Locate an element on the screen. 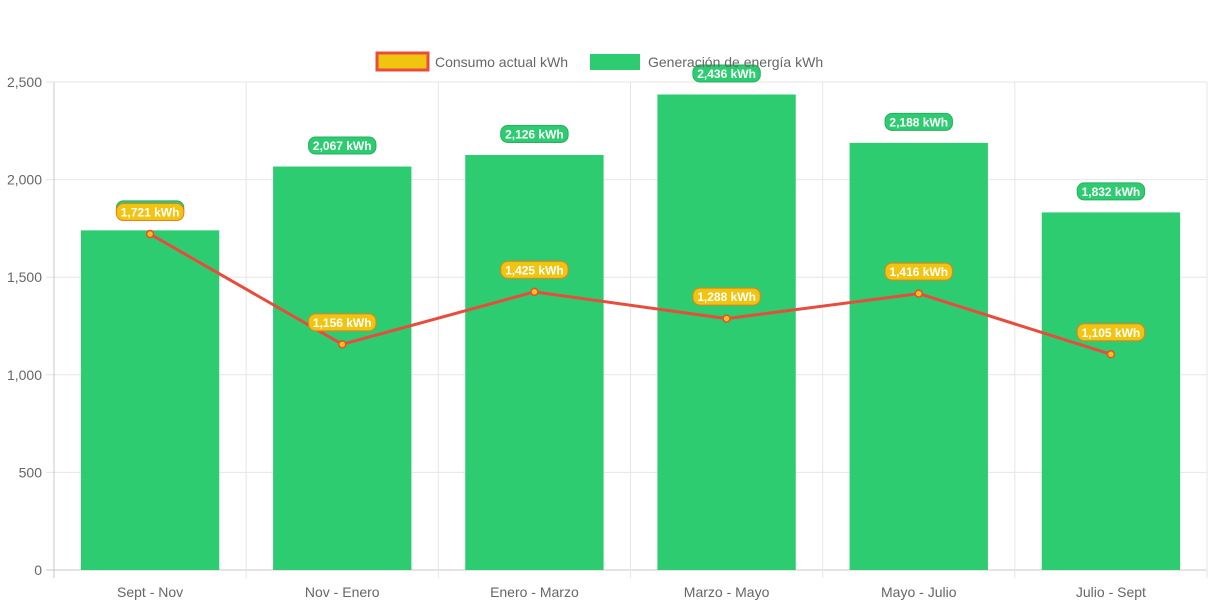 The width and height of the screenshot is (1213, 606). x-tick-label: Mayo - Julio is located at coordinates (919, 592).